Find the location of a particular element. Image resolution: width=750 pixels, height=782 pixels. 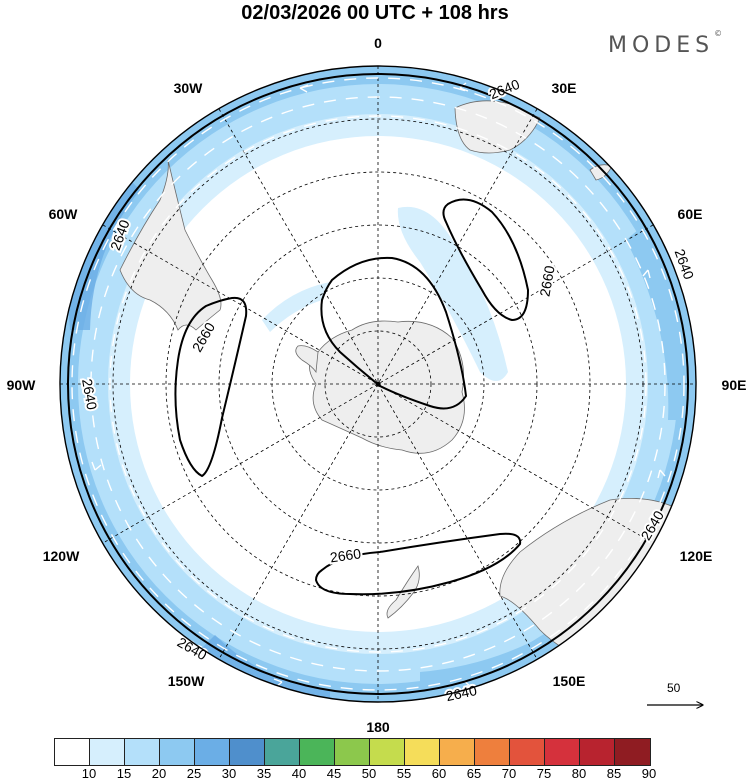

colorbar-tick-label: 85 is located at coordinates (614, 773).